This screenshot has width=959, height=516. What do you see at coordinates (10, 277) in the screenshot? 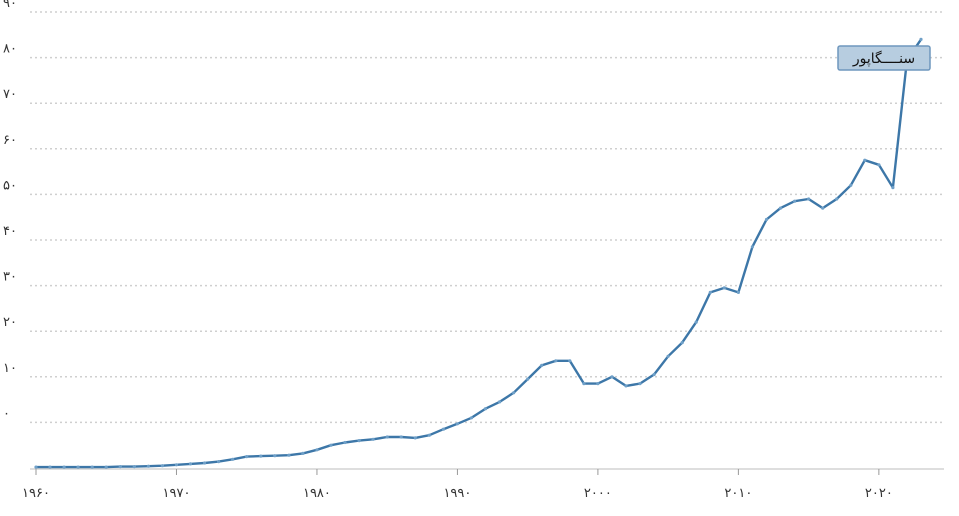
I see `y-tick-label: ۳۰` at bounding box center [10, 277].